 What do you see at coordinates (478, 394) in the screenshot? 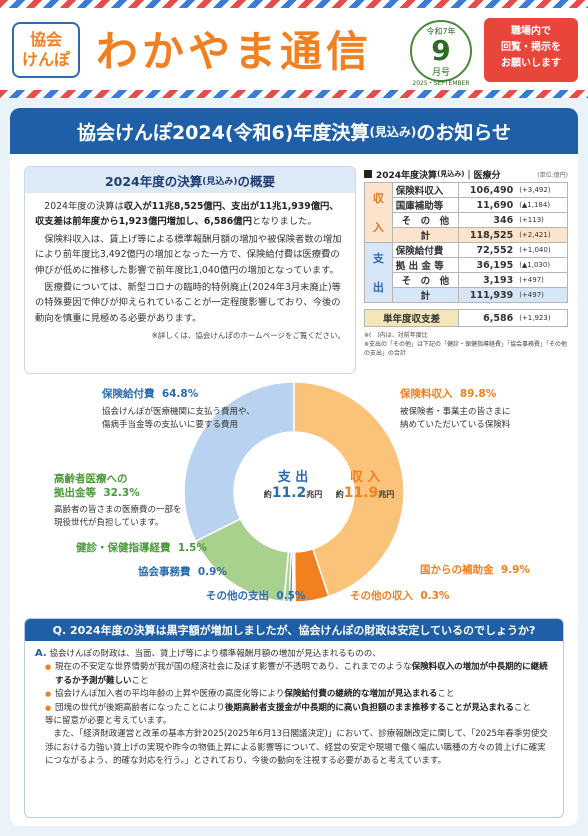
I see `label-premium-pct: 89.8%` at bounding box center [478, 394].